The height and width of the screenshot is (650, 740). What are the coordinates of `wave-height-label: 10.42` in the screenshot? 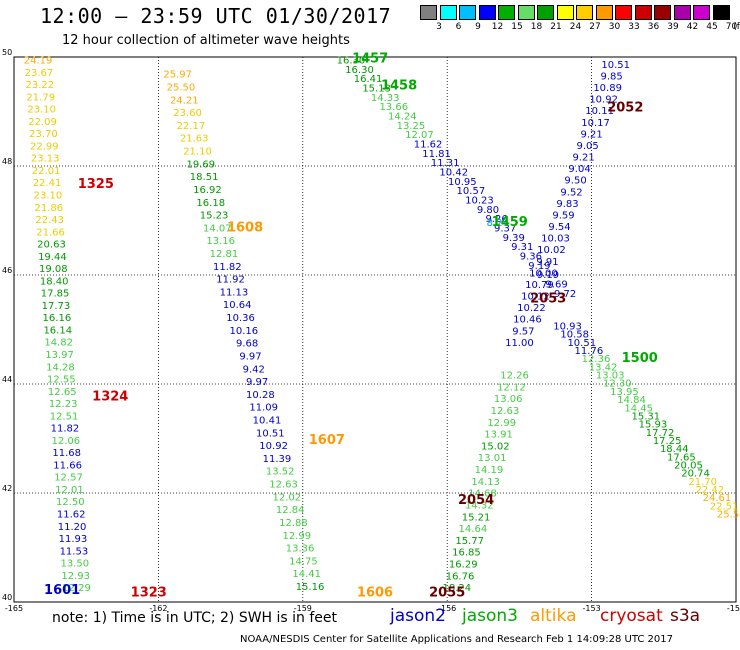 It's located at (453, 173).